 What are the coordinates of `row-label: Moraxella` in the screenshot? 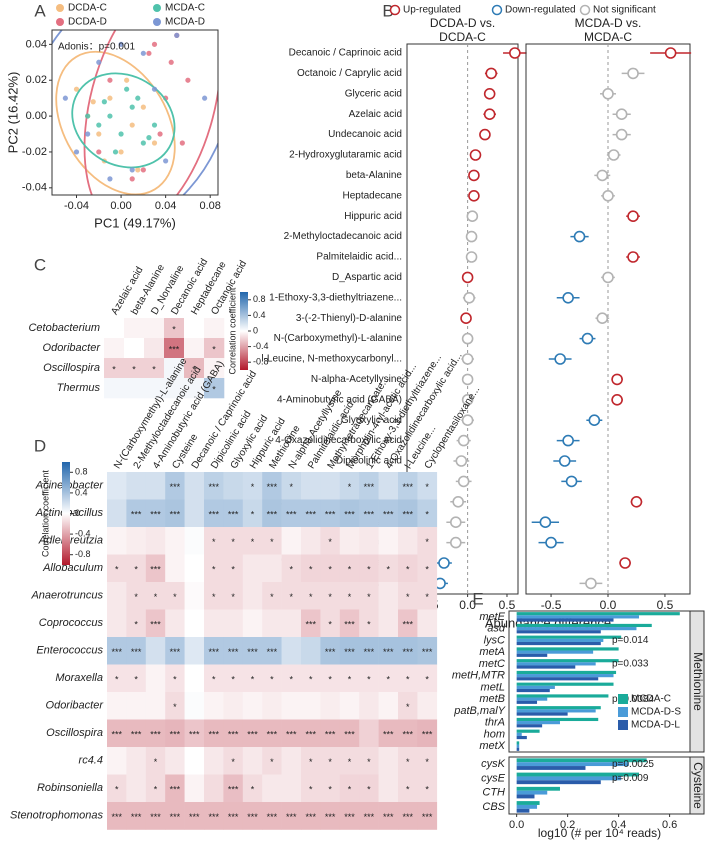 It's located at (79, 678).